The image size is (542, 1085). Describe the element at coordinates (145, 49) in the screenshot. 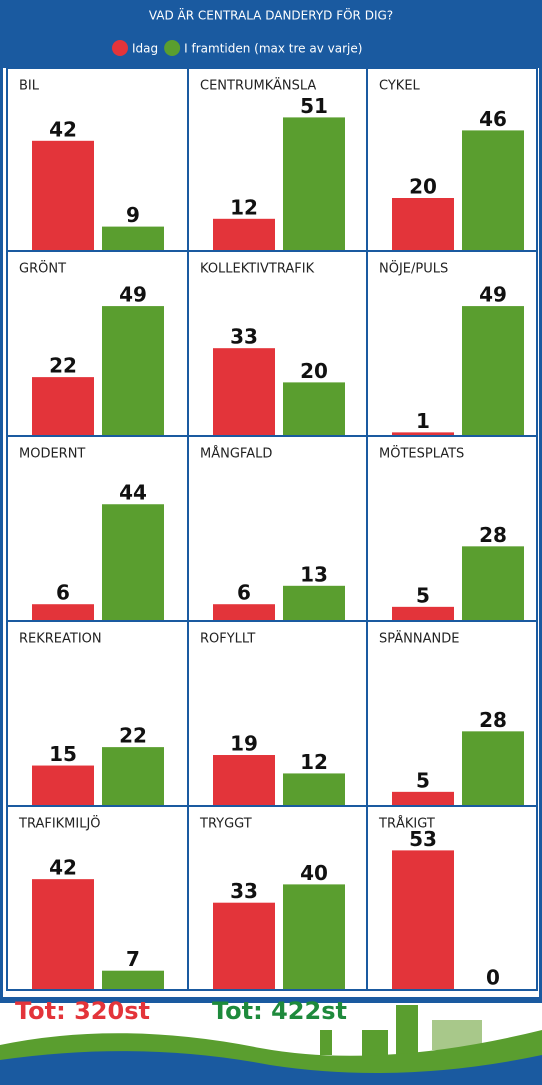

I see `legend-label: Idag` at that location.